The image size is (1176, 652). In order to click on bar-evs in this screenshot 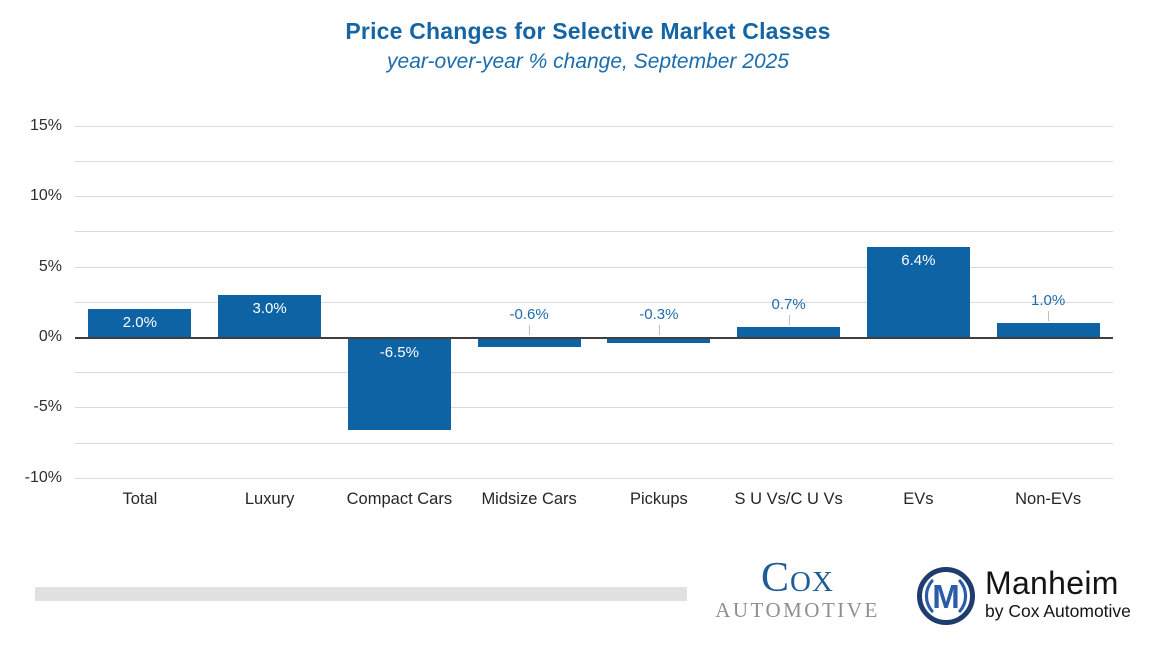, I will do `click(918, 291)`.